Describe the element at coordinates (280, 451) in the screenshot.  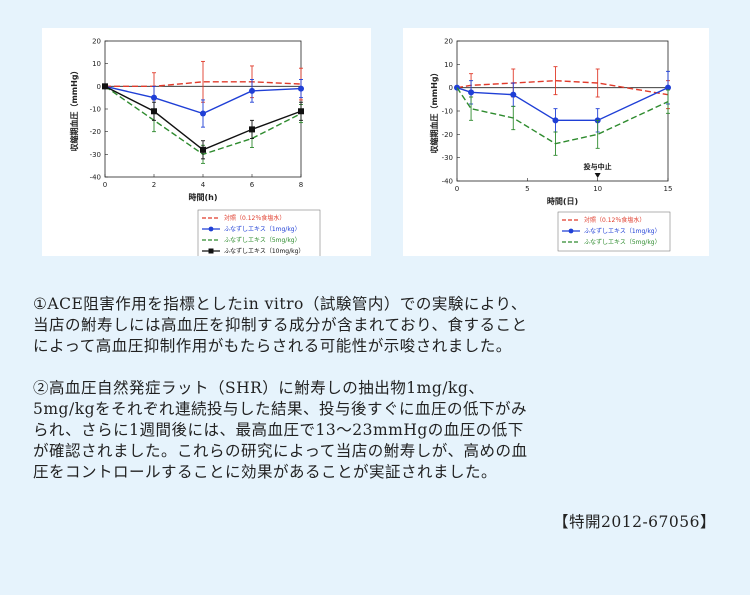
I see `text-line: が確認されました。これらの研究によって当店の鮒寿しが、高めの血` at that location.